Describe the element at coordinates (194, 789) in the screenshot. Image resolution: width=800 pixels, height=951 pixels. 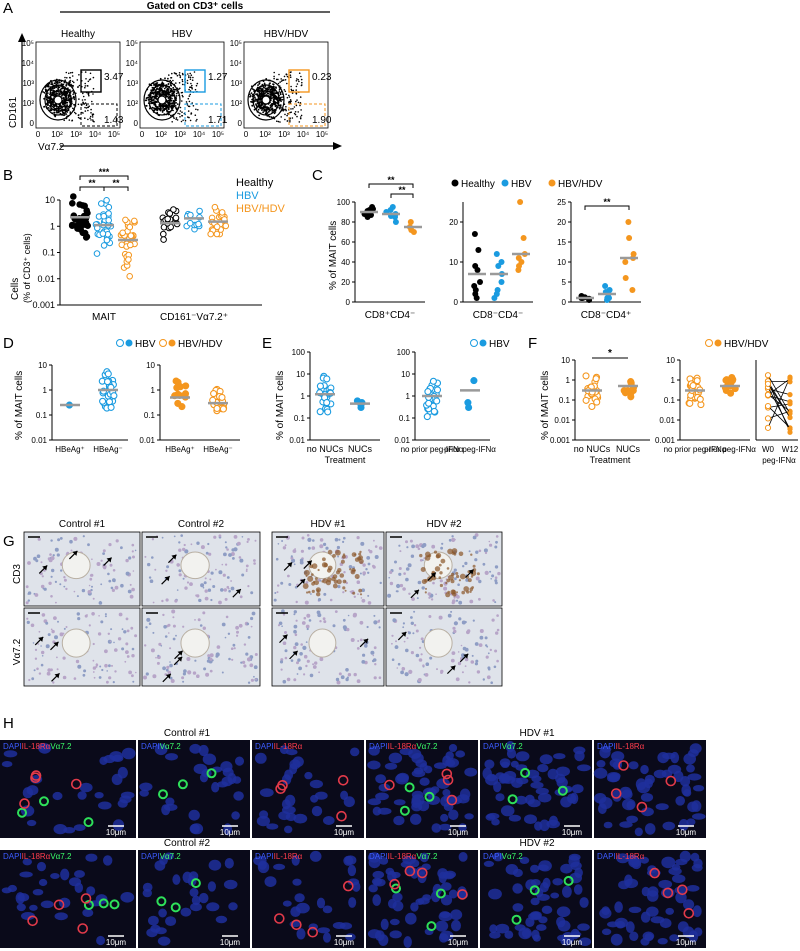
I see `if-frame` at that location.